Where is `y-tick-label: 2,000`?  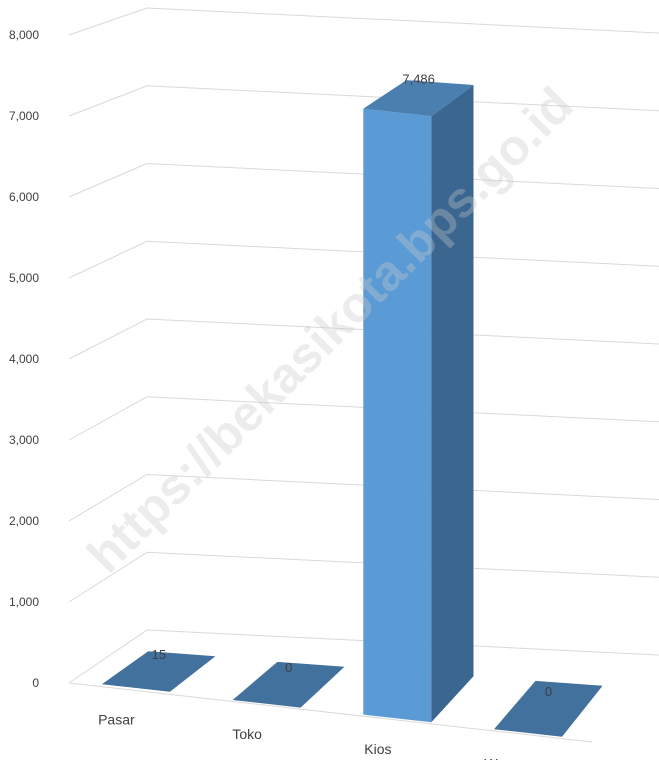
y-tick-label: 2,000 is located at coordinates (24, 521).